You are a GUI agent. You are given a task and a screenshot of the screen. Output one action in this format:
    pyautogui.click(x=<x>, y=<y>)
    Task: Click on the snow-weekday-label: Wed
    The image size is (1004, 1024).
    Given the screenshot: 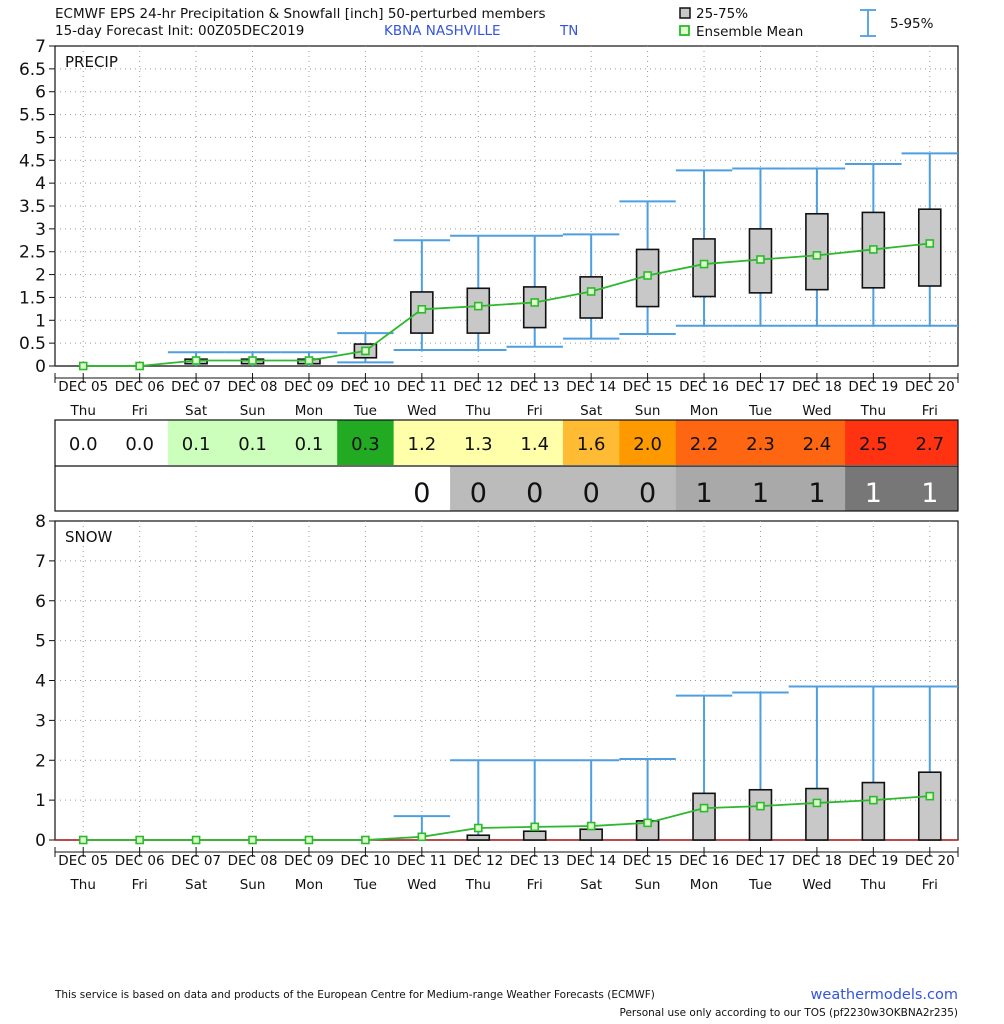 What is the action you would take?
    pyautogui.click(x=421, y=885)
    